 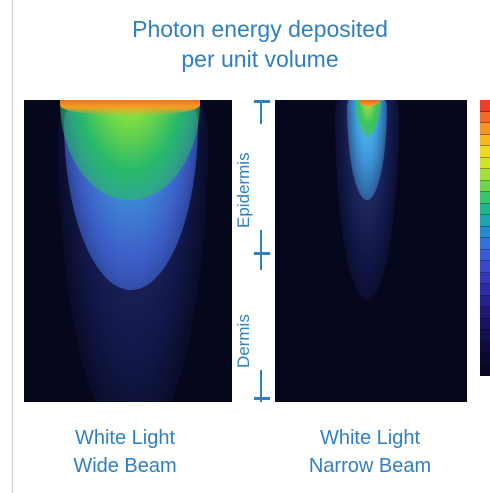 What do you see at coordinates (125, 466) in the screenshot?
I see `caption-wide-line-2: Wide Beam` at bounding box center [125, 466].